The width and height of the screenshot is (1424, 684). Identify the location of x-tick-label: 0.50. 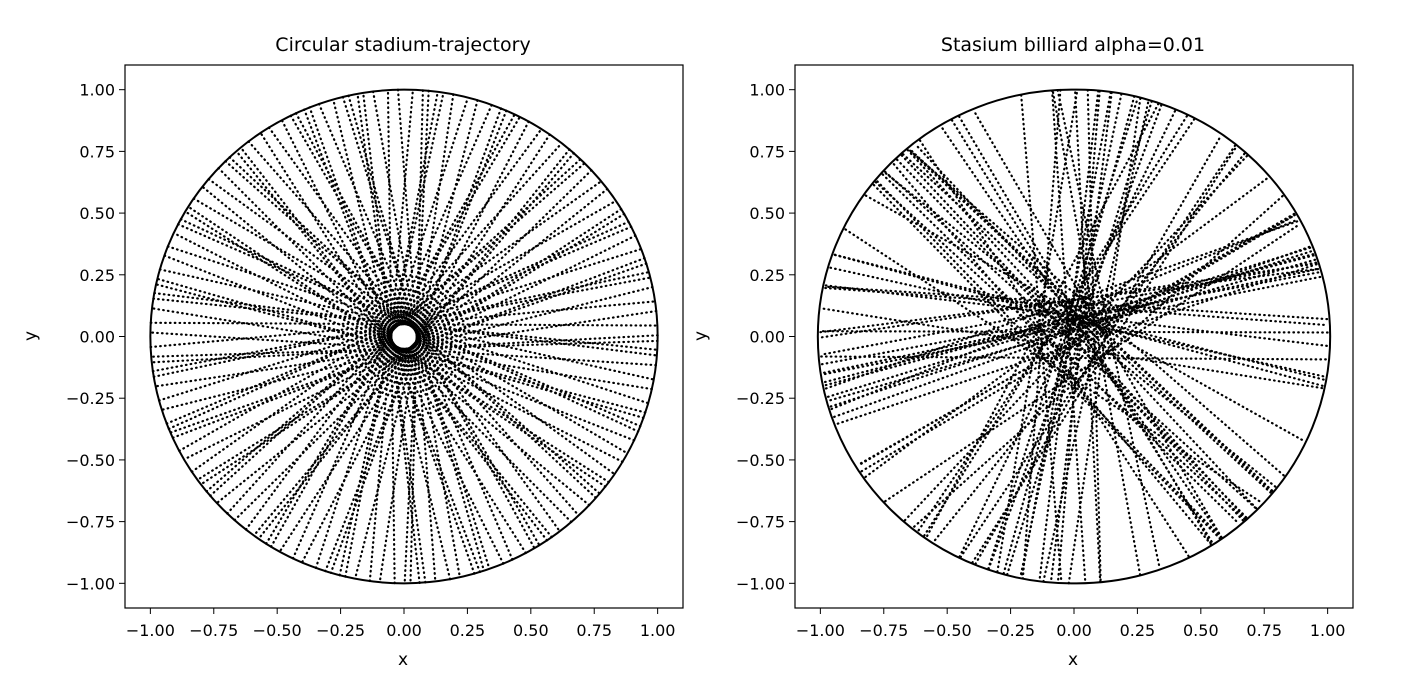
(1201, 630).